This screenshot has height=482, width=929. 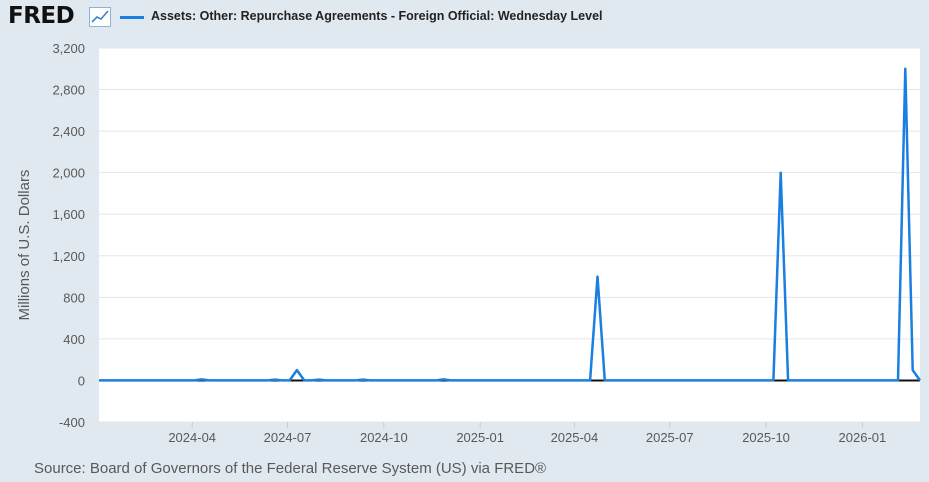 What do you see at coordinates (480, 437) in the screenshot?
I see `x-tick-label: 2025-01` at bounding box center [480, 437].